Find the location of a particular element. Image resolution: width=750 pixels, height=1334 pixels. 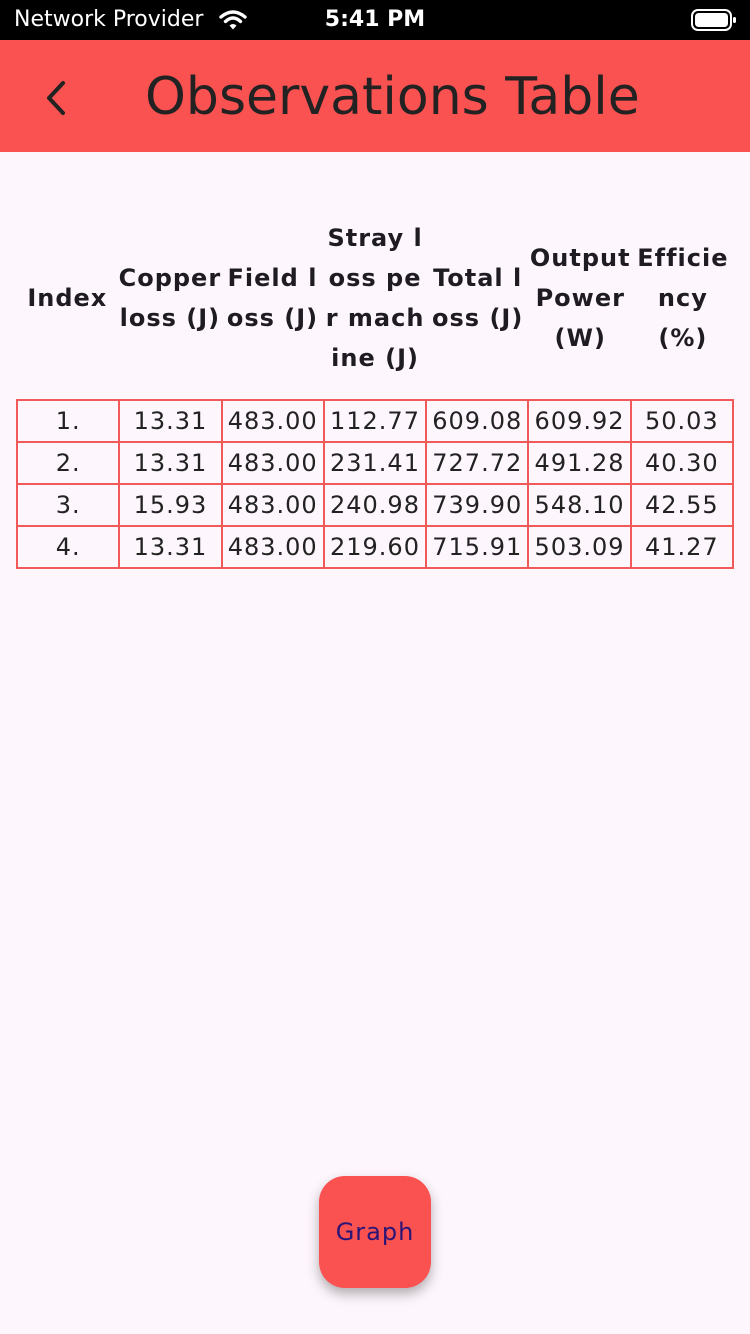

app-bar: Observations Table is located at coordinates (375, 96).